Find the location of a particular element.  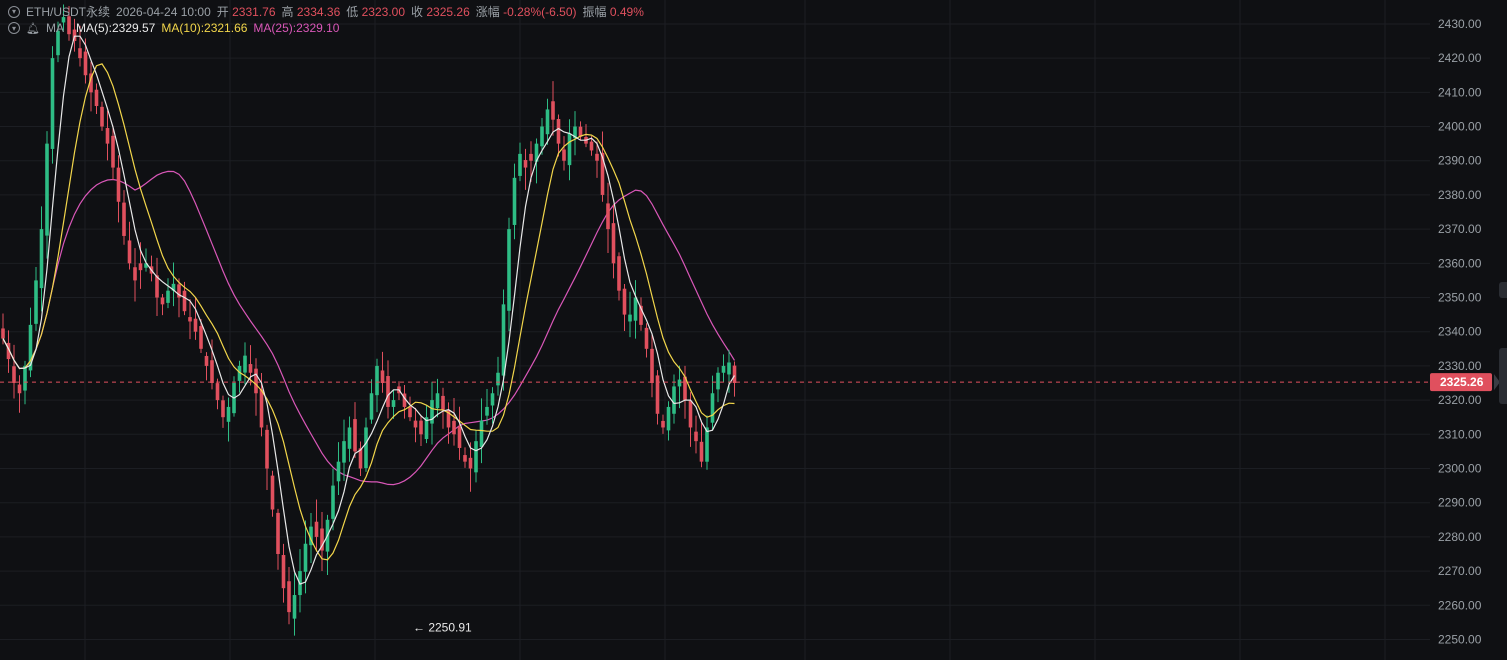

current-price-label: 2325.26 is located at coordinates (1462, 382).